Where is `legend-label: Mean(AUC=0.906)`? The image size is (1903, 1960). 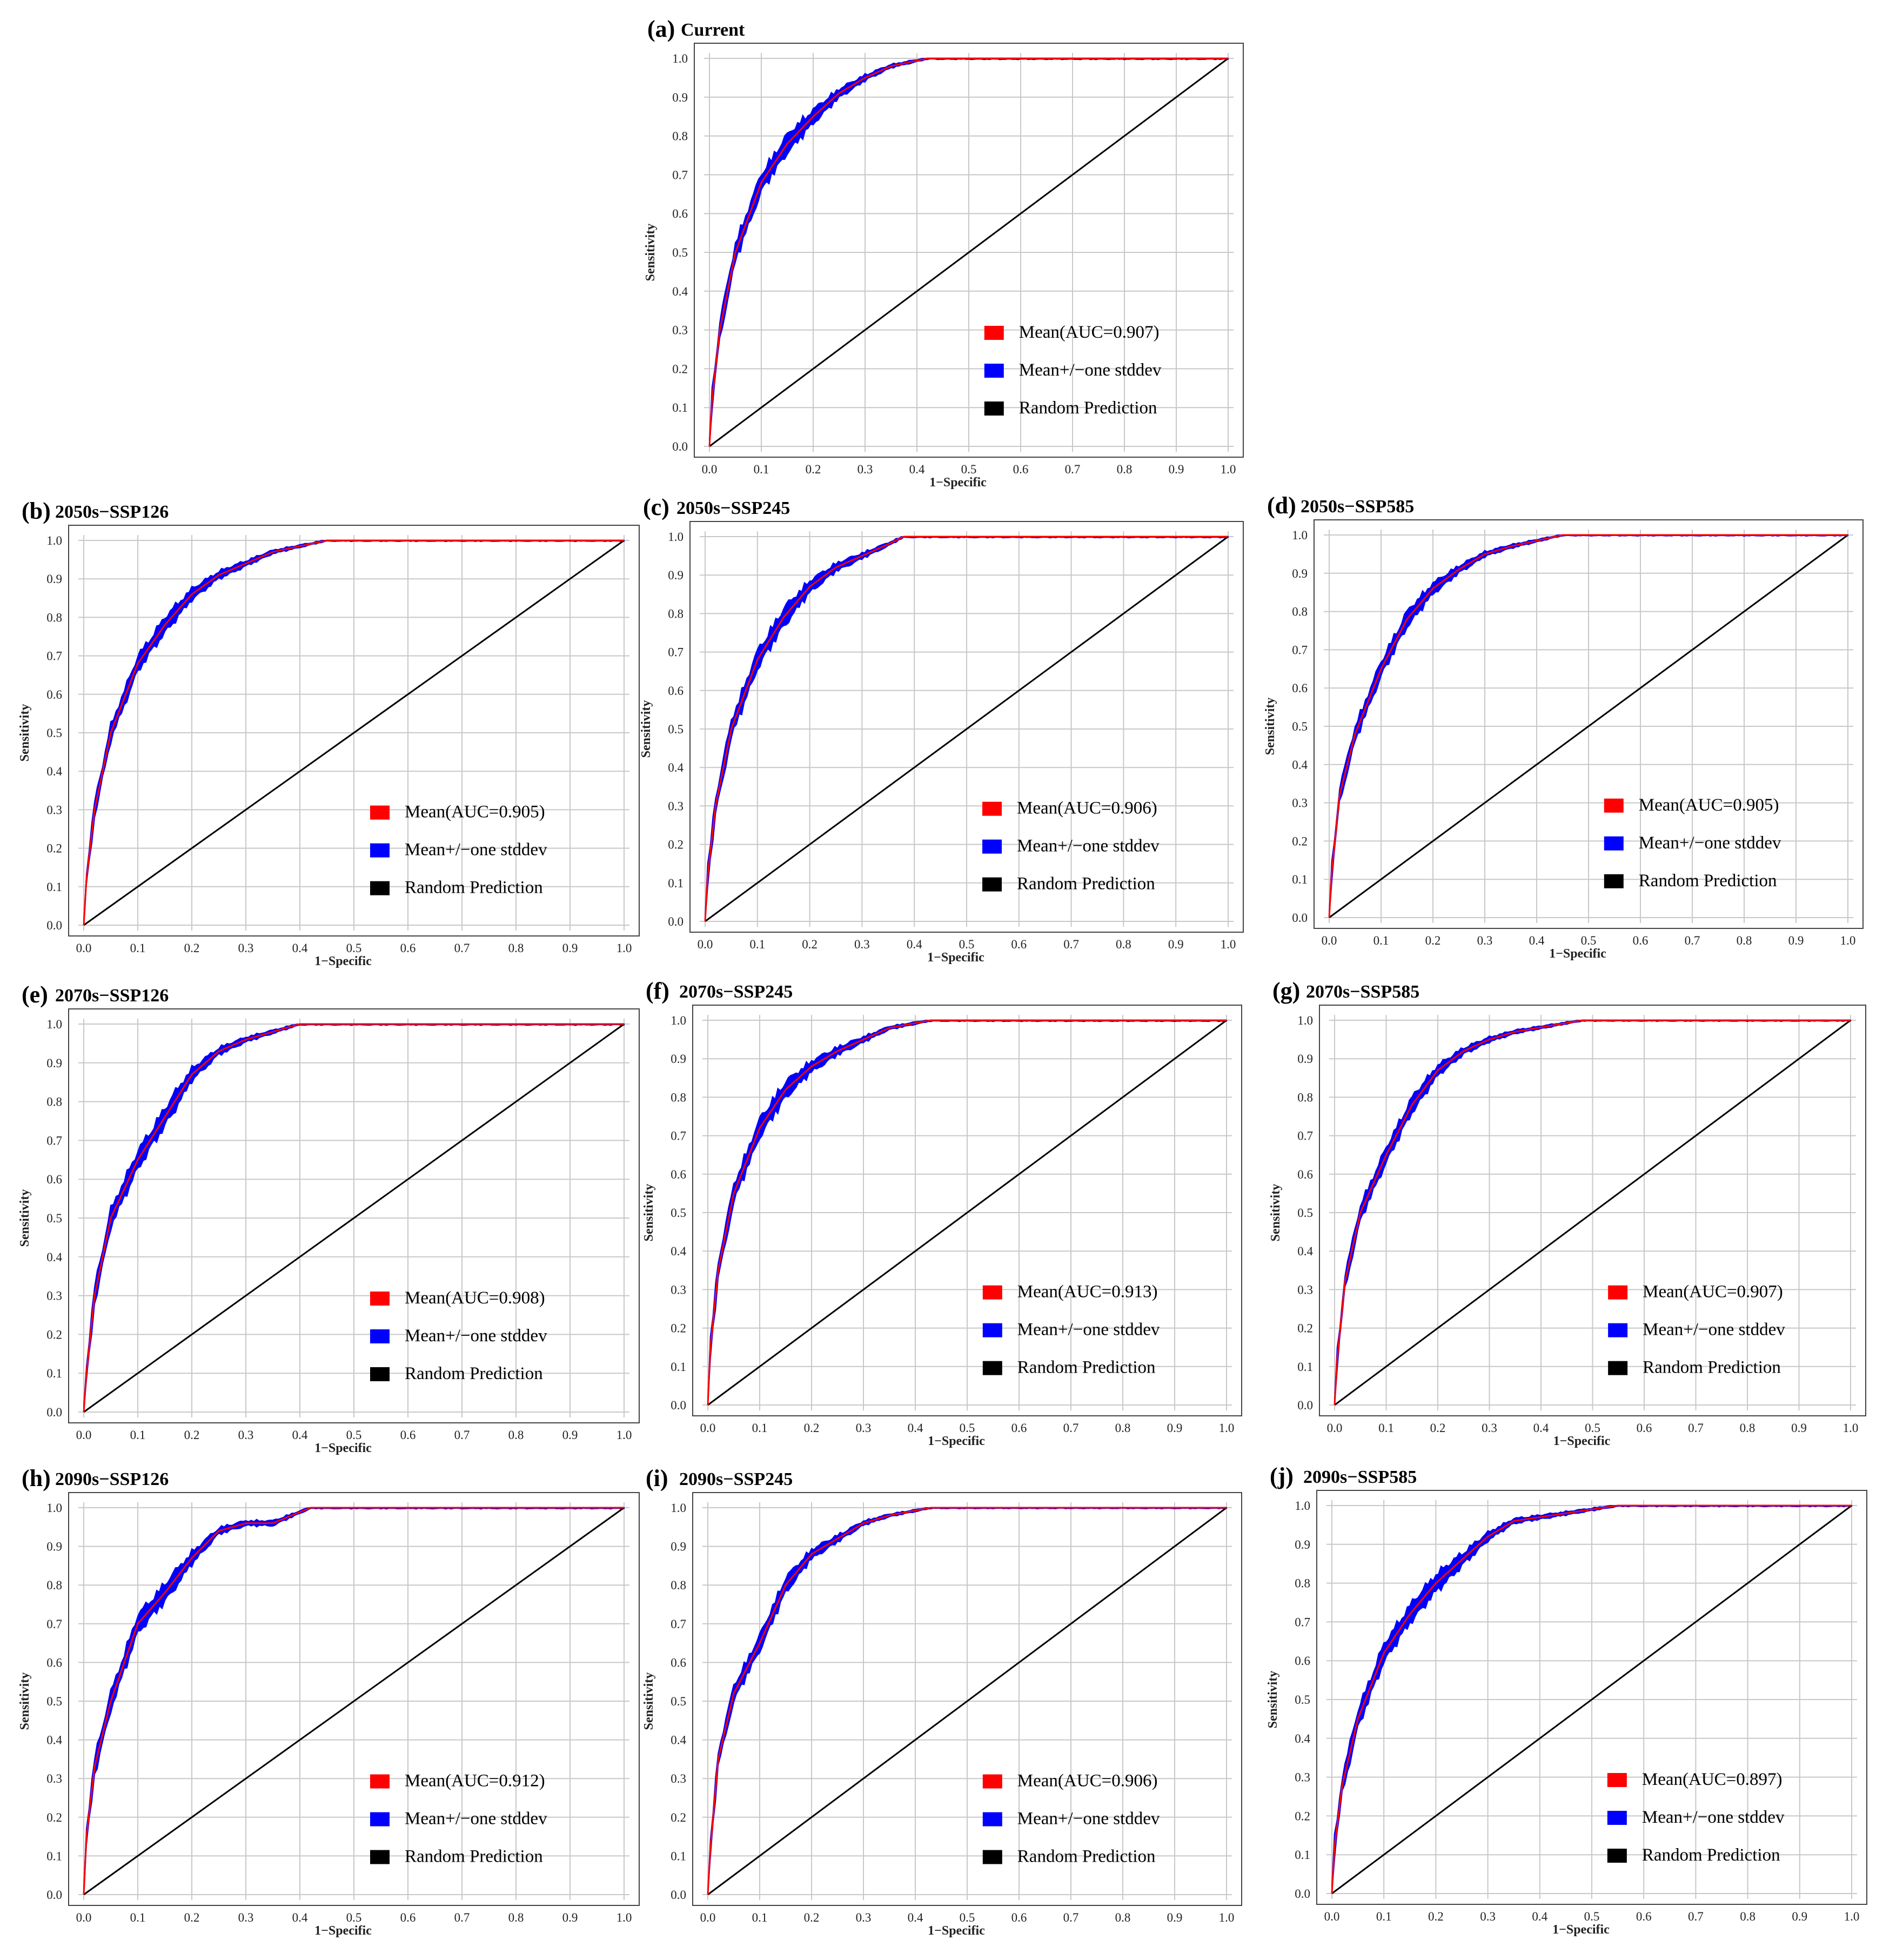
legend-label: Mean(AUC=0.906) is located at coordinates (1087, 1781).